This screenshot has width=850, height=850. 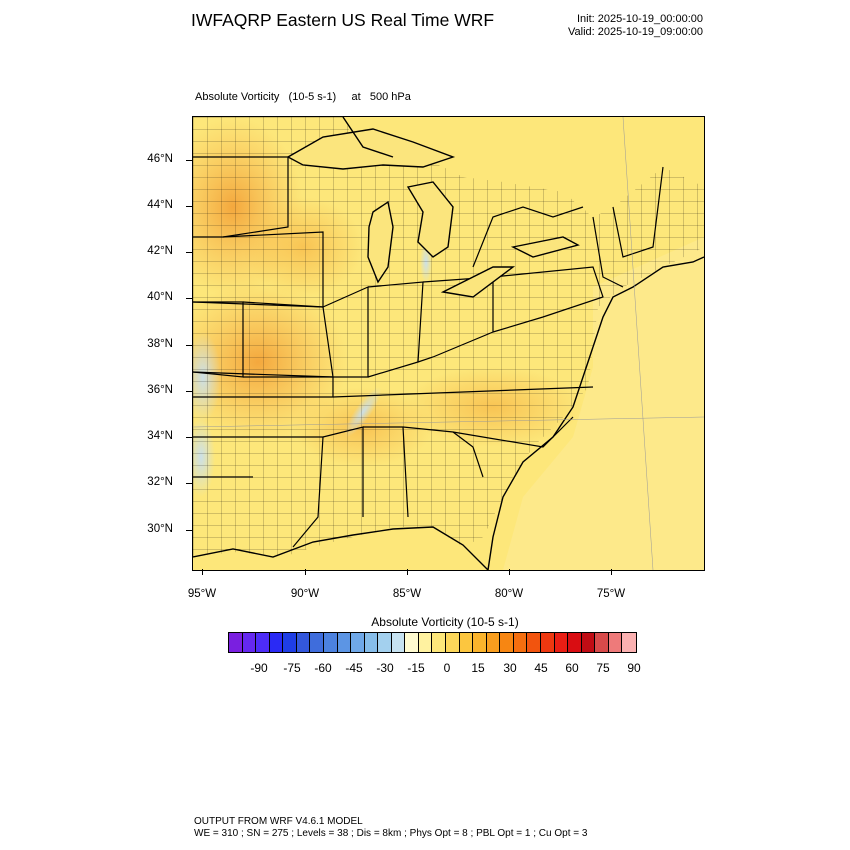 What do you see at coordinates (259, 668) in the screenshot?
I see `colorbar-label: -90` at bounding box center [259, 668].